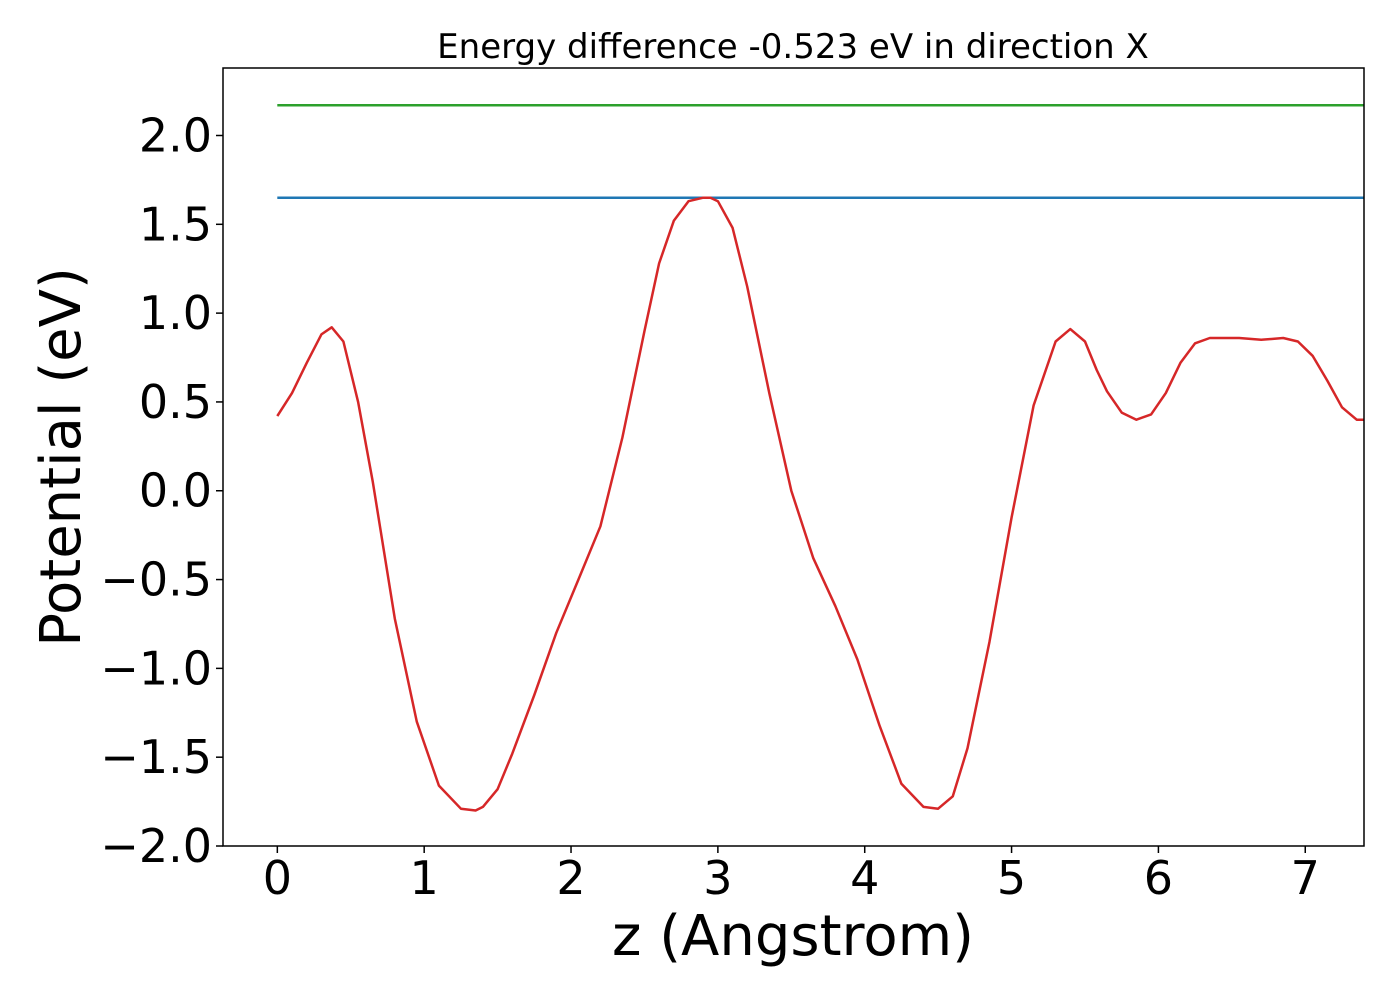 The height and width of the screenshot is (1000, 1400). Describe the element at coordinates (791, 875) in the screenshot. I see `x-axis: 0 1 2 3 4 5 6 7` at that location.